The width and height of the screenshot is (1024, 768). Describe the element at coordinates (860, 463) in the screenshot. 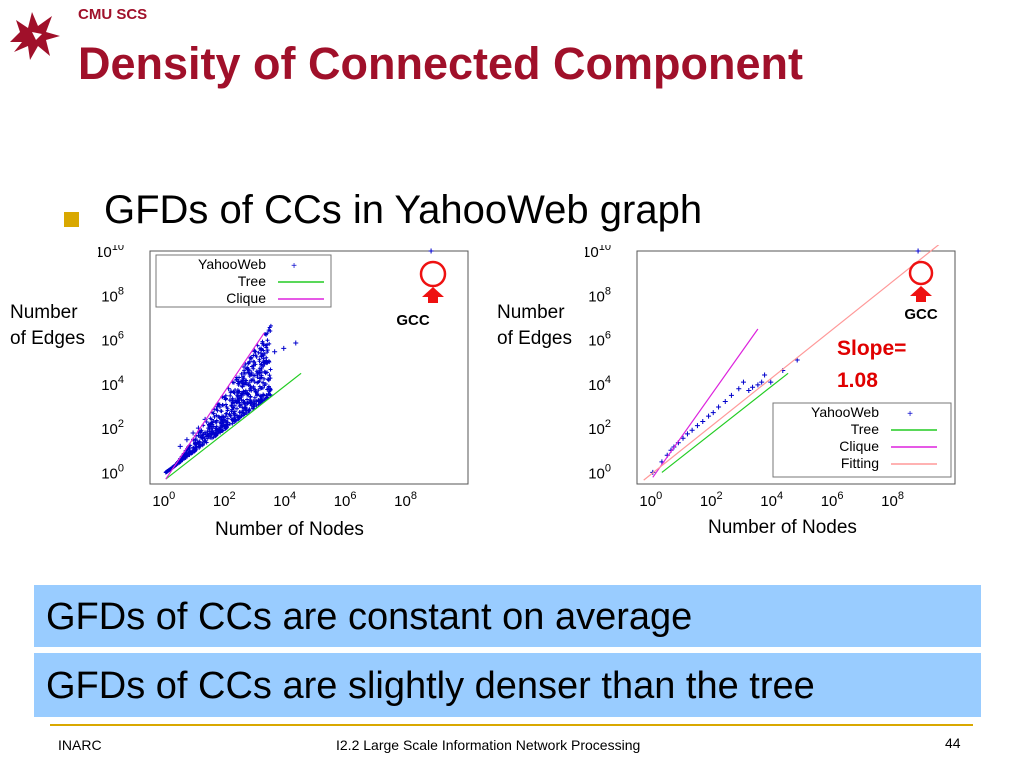

I see `legend-label-fitting: Fitting` at that location.